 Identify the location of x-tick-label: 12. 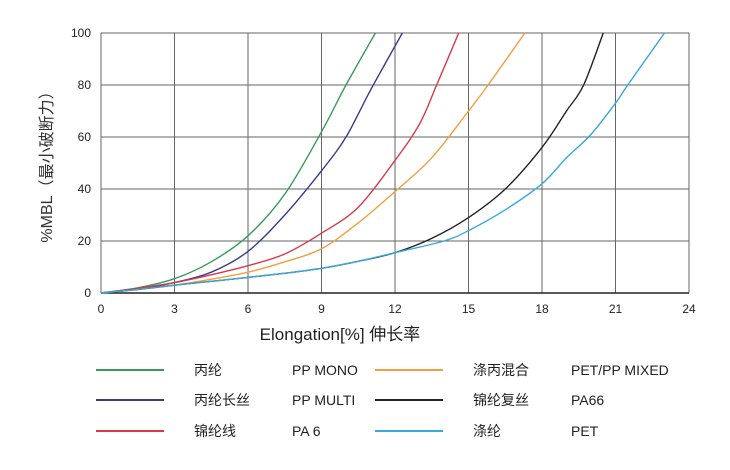
(395, 309).